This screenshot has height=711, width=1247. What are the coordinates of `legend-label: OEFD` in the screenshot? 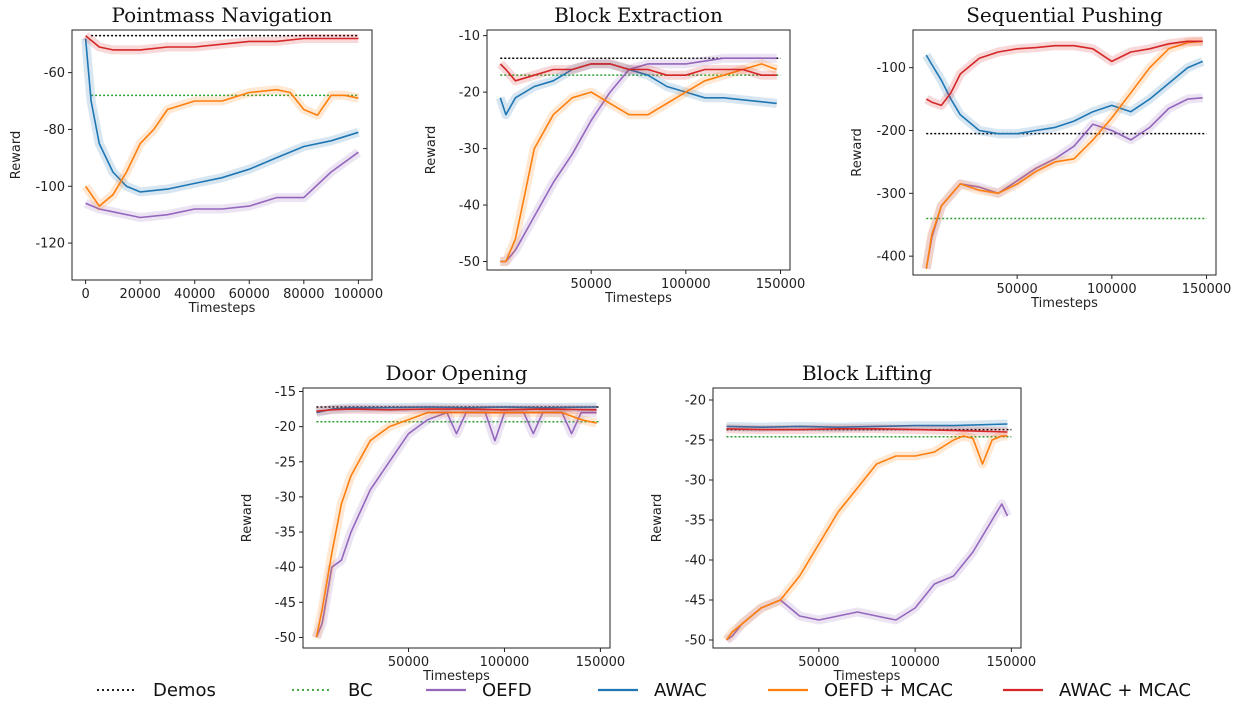 It's located at (507, 690).